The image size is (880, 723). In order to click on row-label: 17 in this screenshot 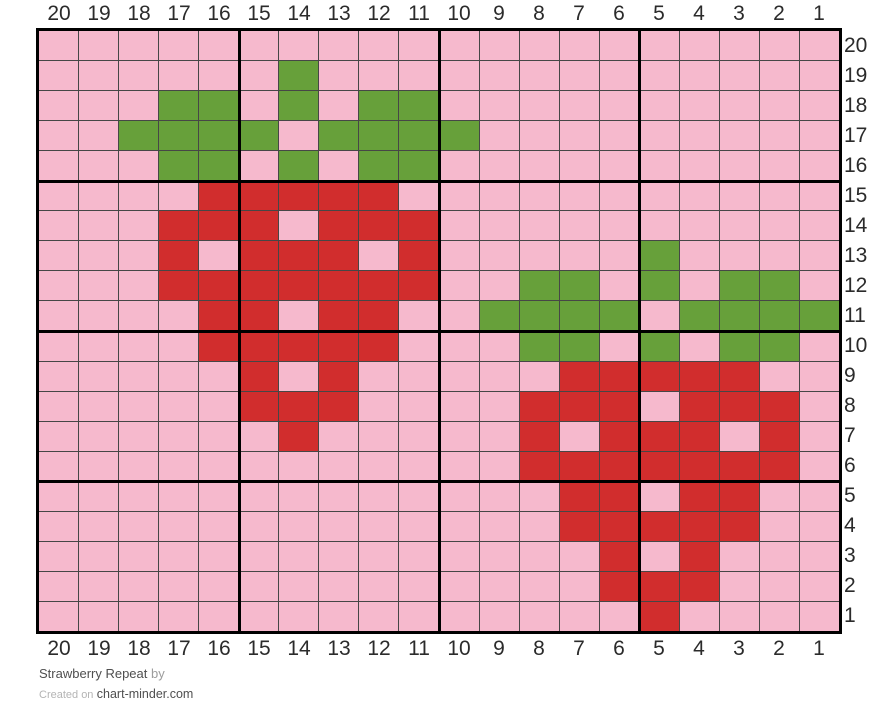, I will do `click(856, 135)`.